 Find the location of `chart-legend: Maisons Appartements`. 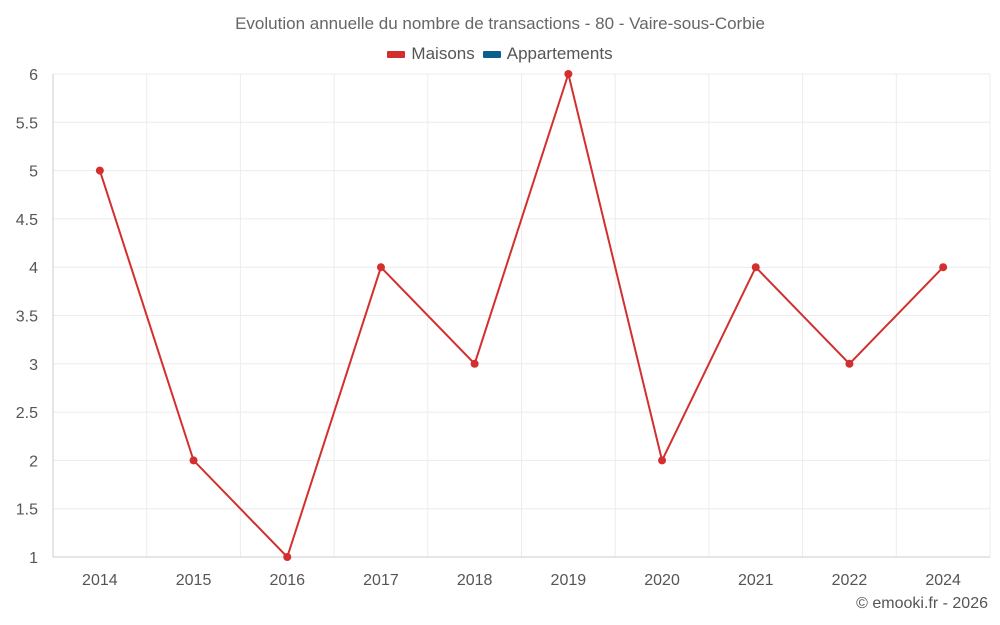

chart-legend: Maisons Appartements is located at coordinates (500, 54).